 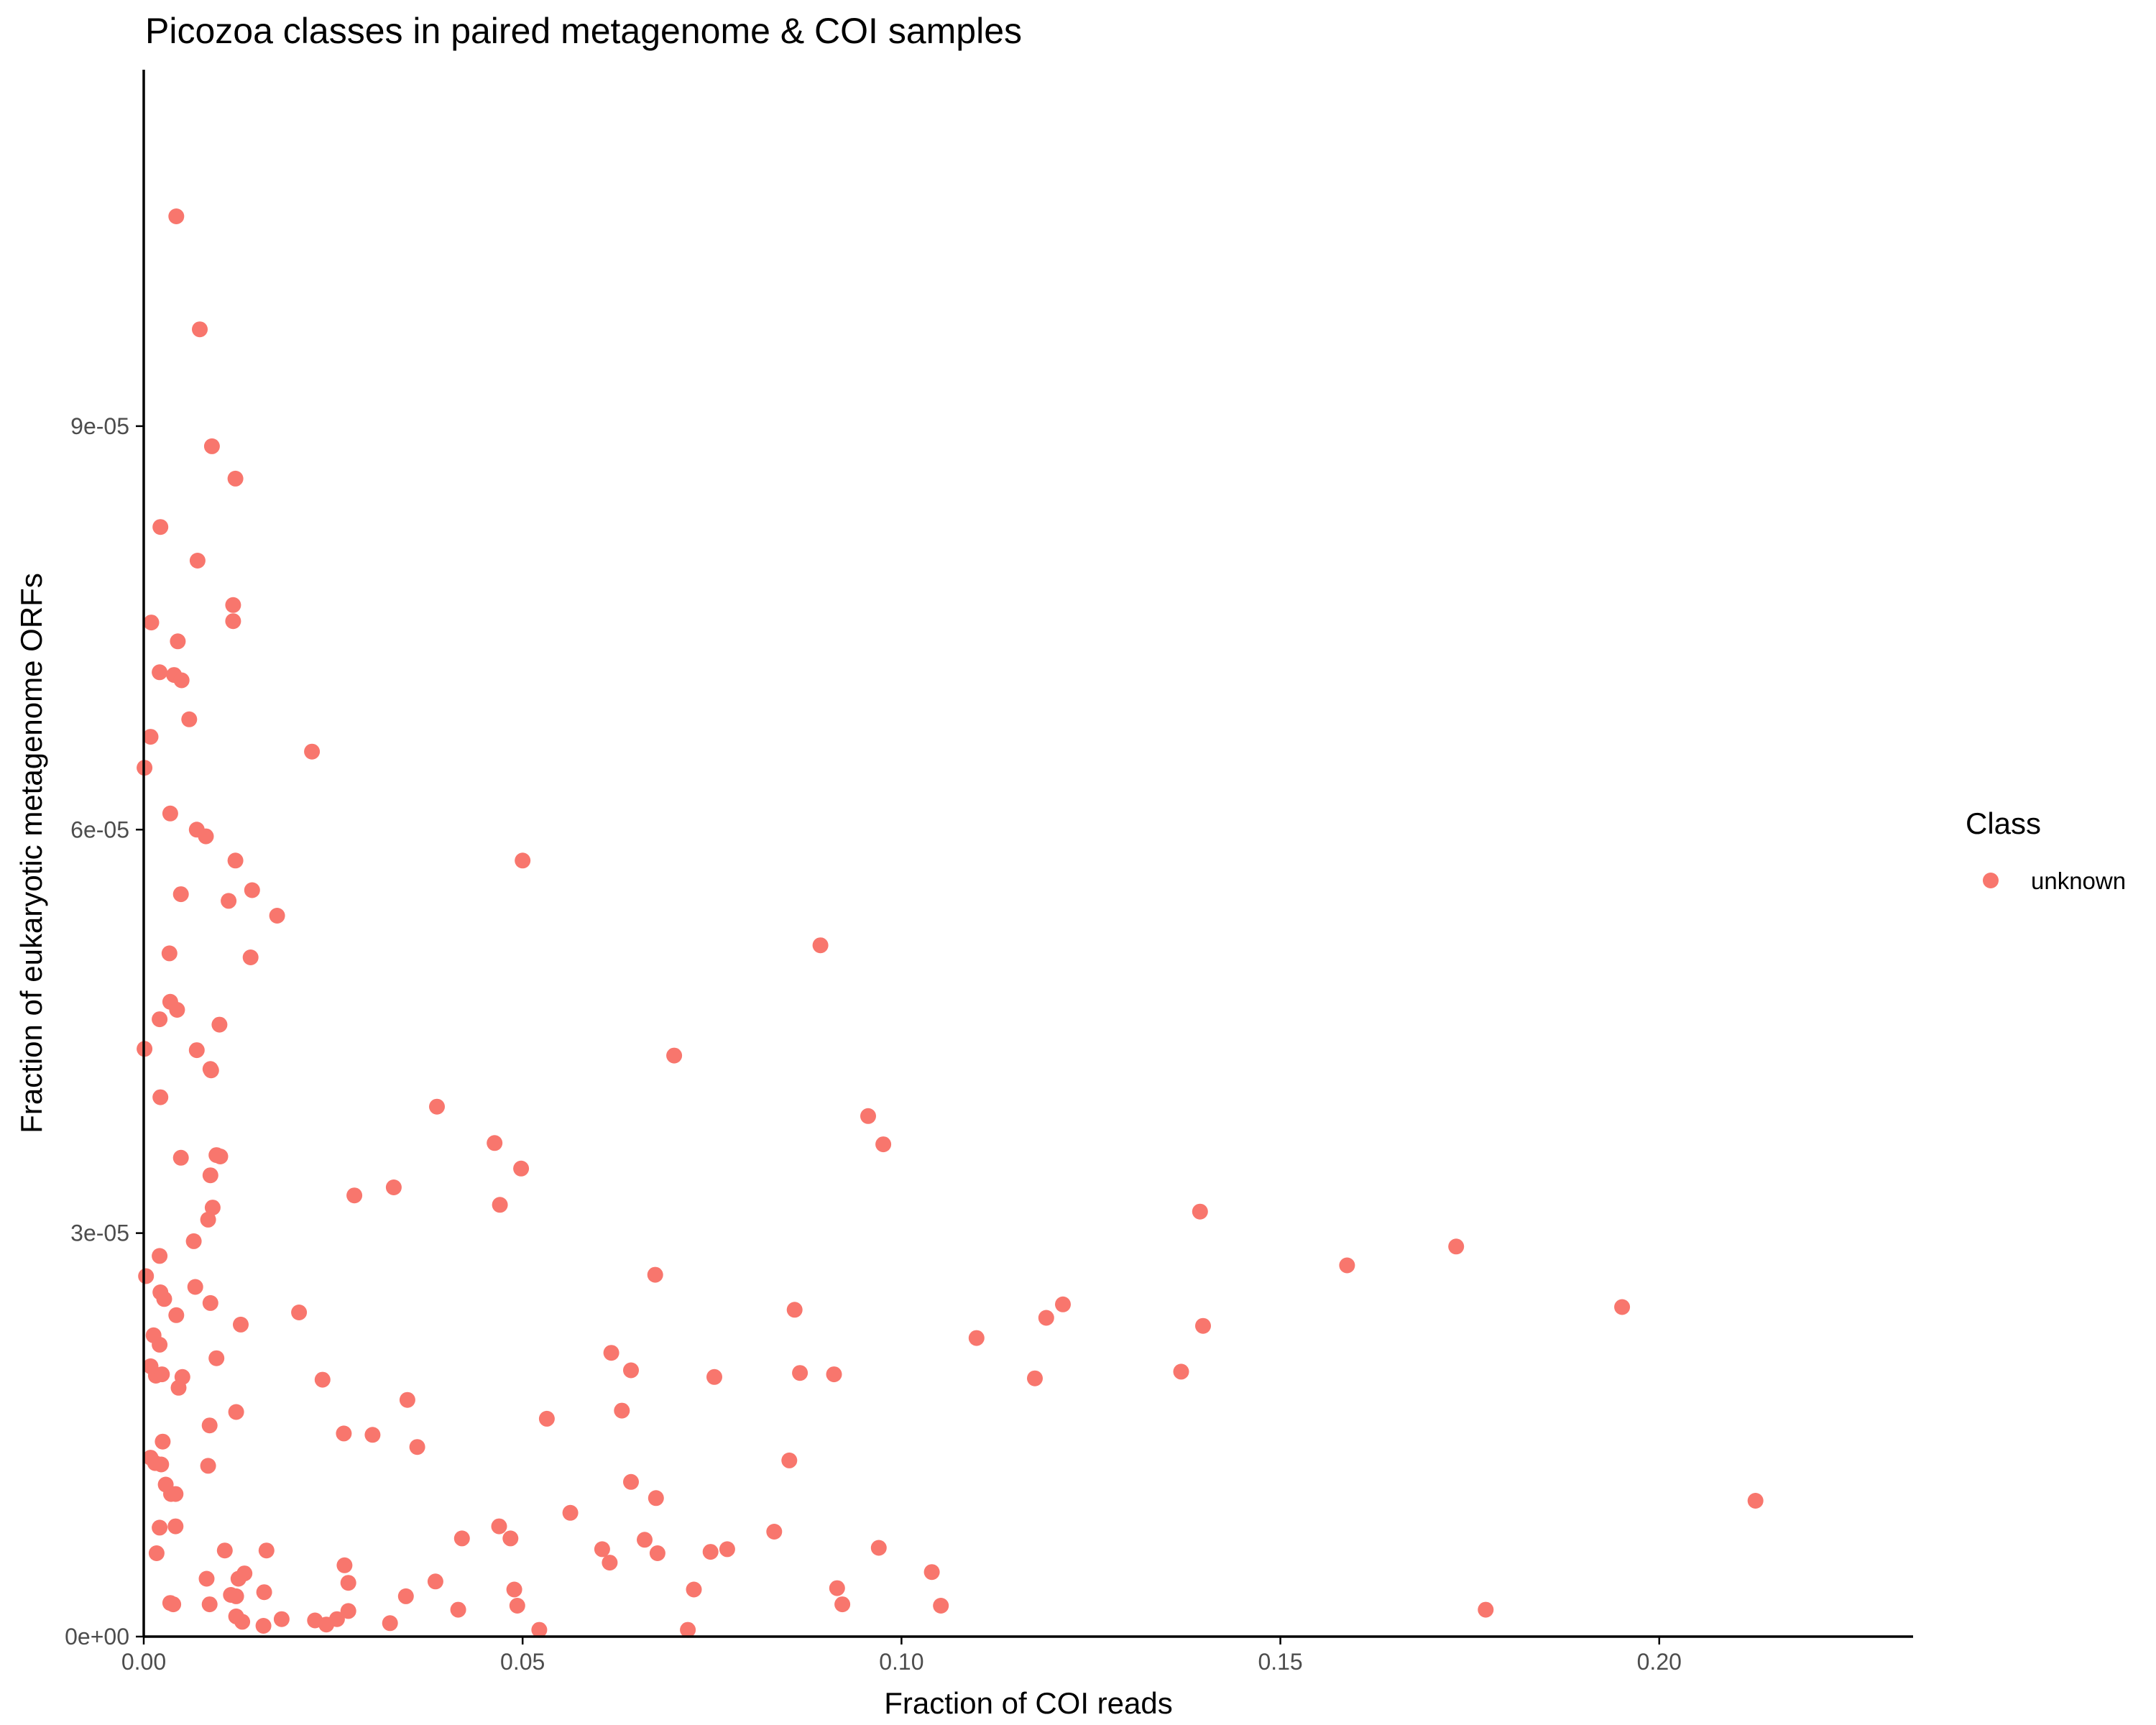 I want to click on x-tick-label: 0.10, so click(x=901, y=1662).